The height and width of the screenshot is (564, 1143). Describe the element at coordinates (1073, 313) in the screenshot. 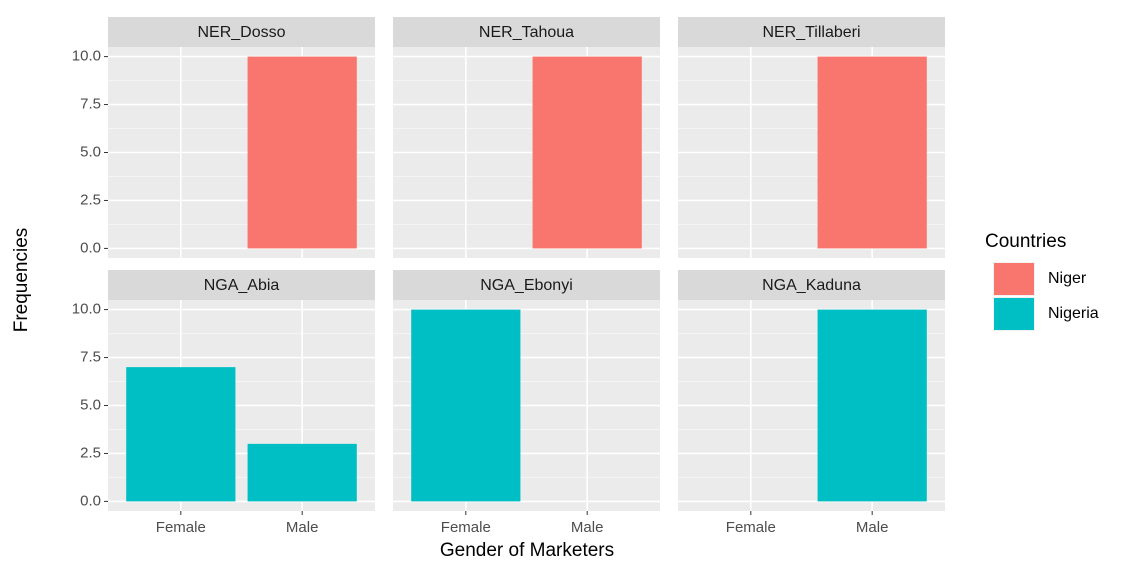

I see `legend-label: Nigeria` at that location.